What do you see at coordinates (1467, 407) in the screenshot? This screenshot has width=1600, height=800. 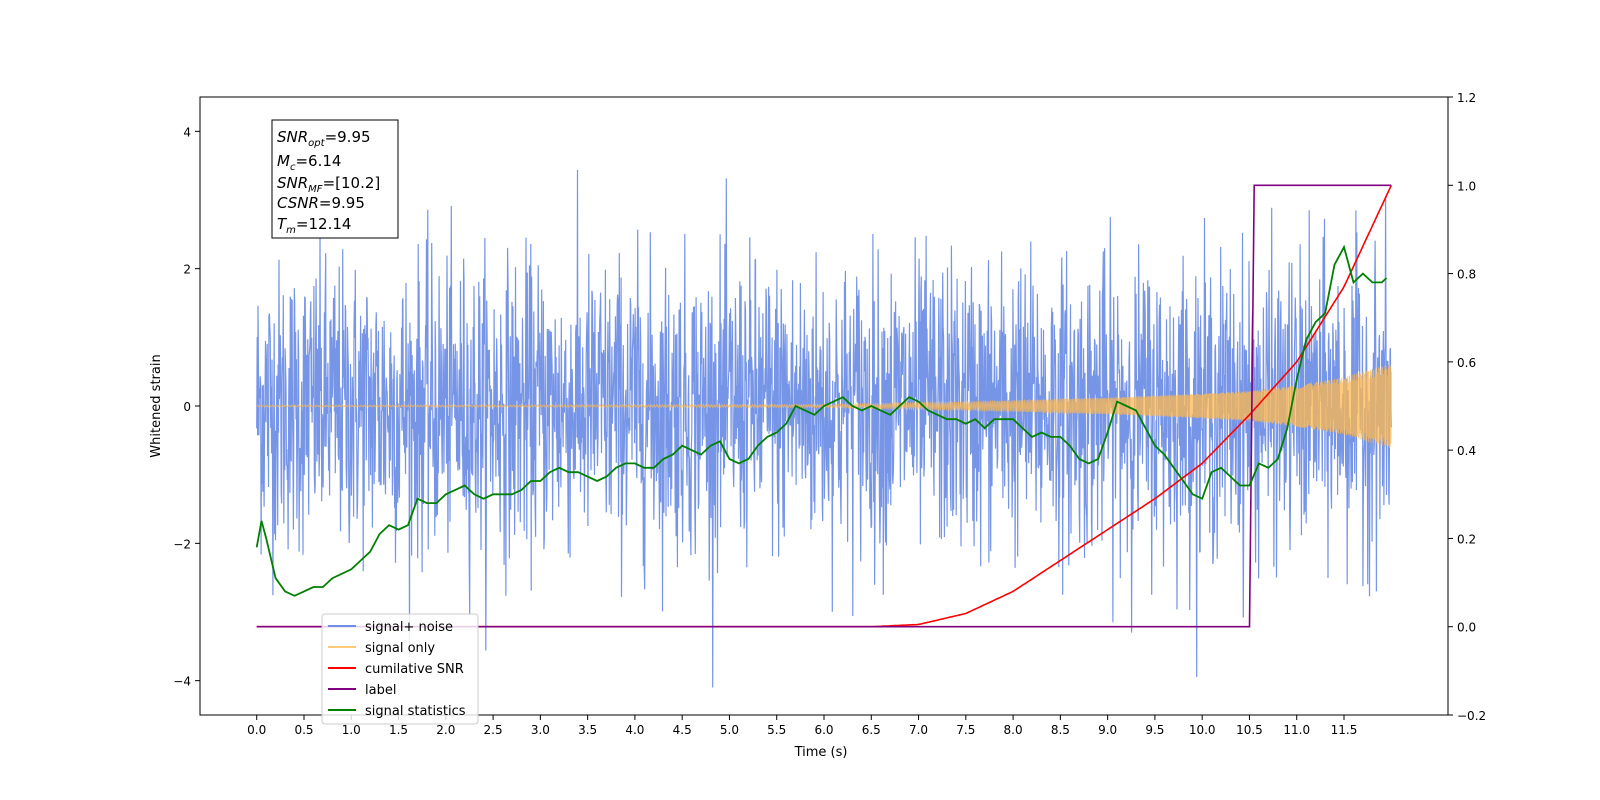 I see `y2-axis-ticks: −0.2 0.0 0.2 0.4 0.6 0.8 1.0 1.2` at bounding box center [1467, 407].